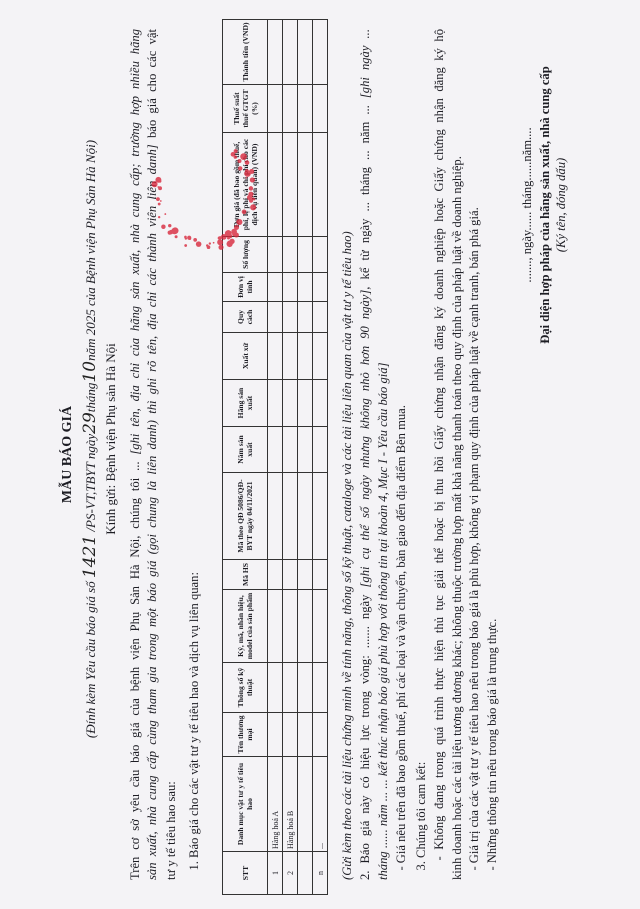 The width and height of the screenshot is (640, 909). I want to click on handwritten-value: 1421, so click(90, 556).